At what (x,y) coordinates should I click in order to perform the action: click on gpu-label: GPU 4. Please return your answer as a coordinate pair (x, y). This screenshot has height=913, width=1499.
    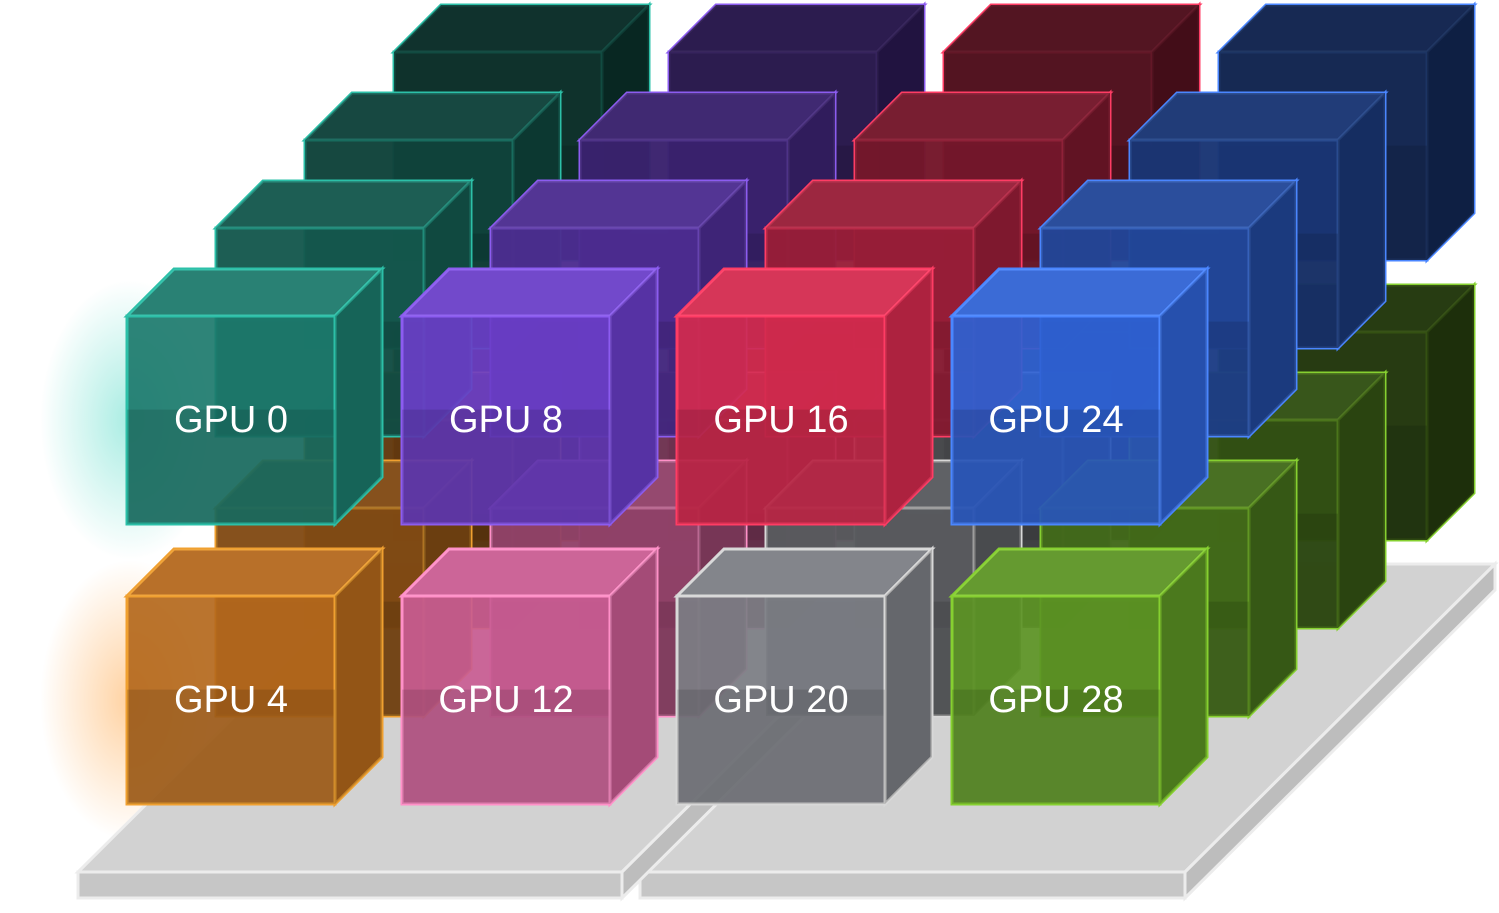
    Looking at the image, I should click on (231, 700).